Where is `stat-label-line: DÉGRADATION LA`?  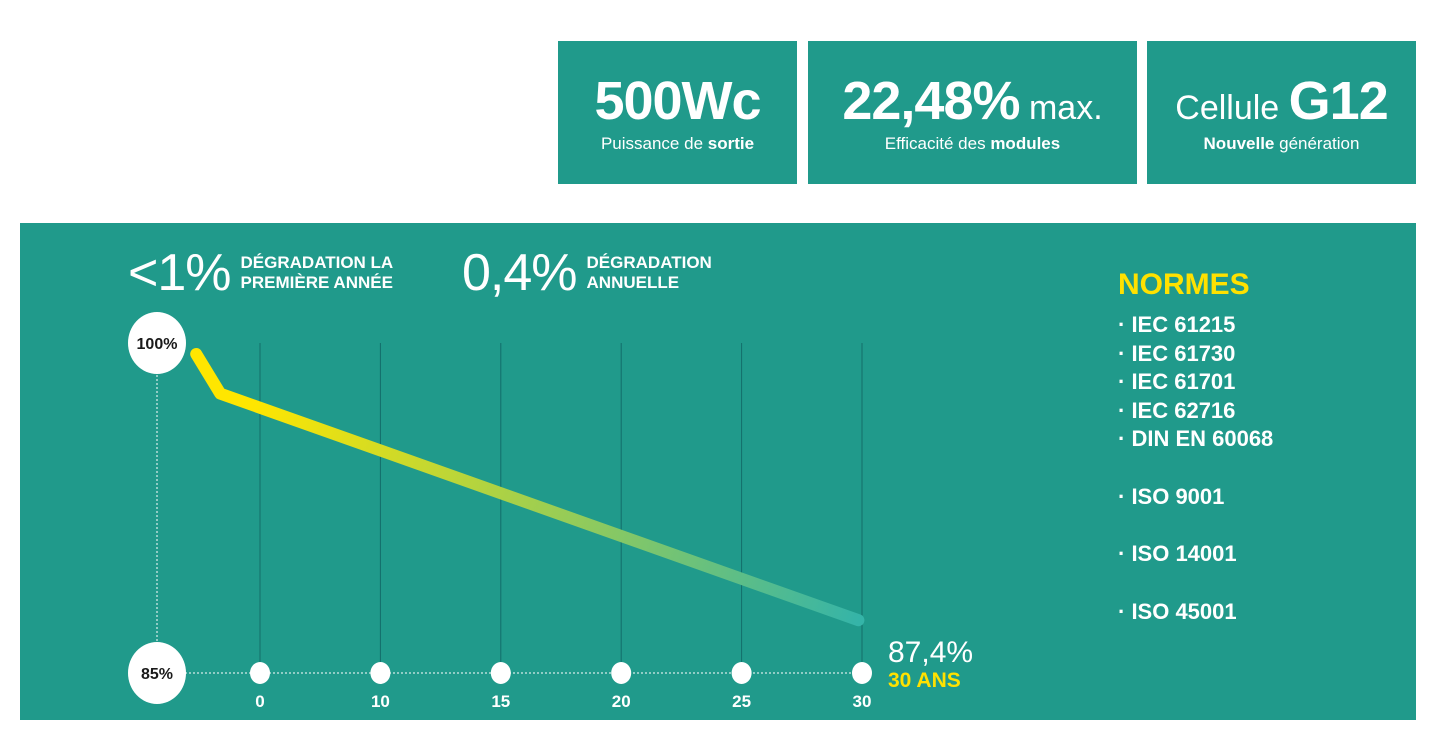
stat-label-line: DÉGRADATION LA is located at coordinates (317, 262).